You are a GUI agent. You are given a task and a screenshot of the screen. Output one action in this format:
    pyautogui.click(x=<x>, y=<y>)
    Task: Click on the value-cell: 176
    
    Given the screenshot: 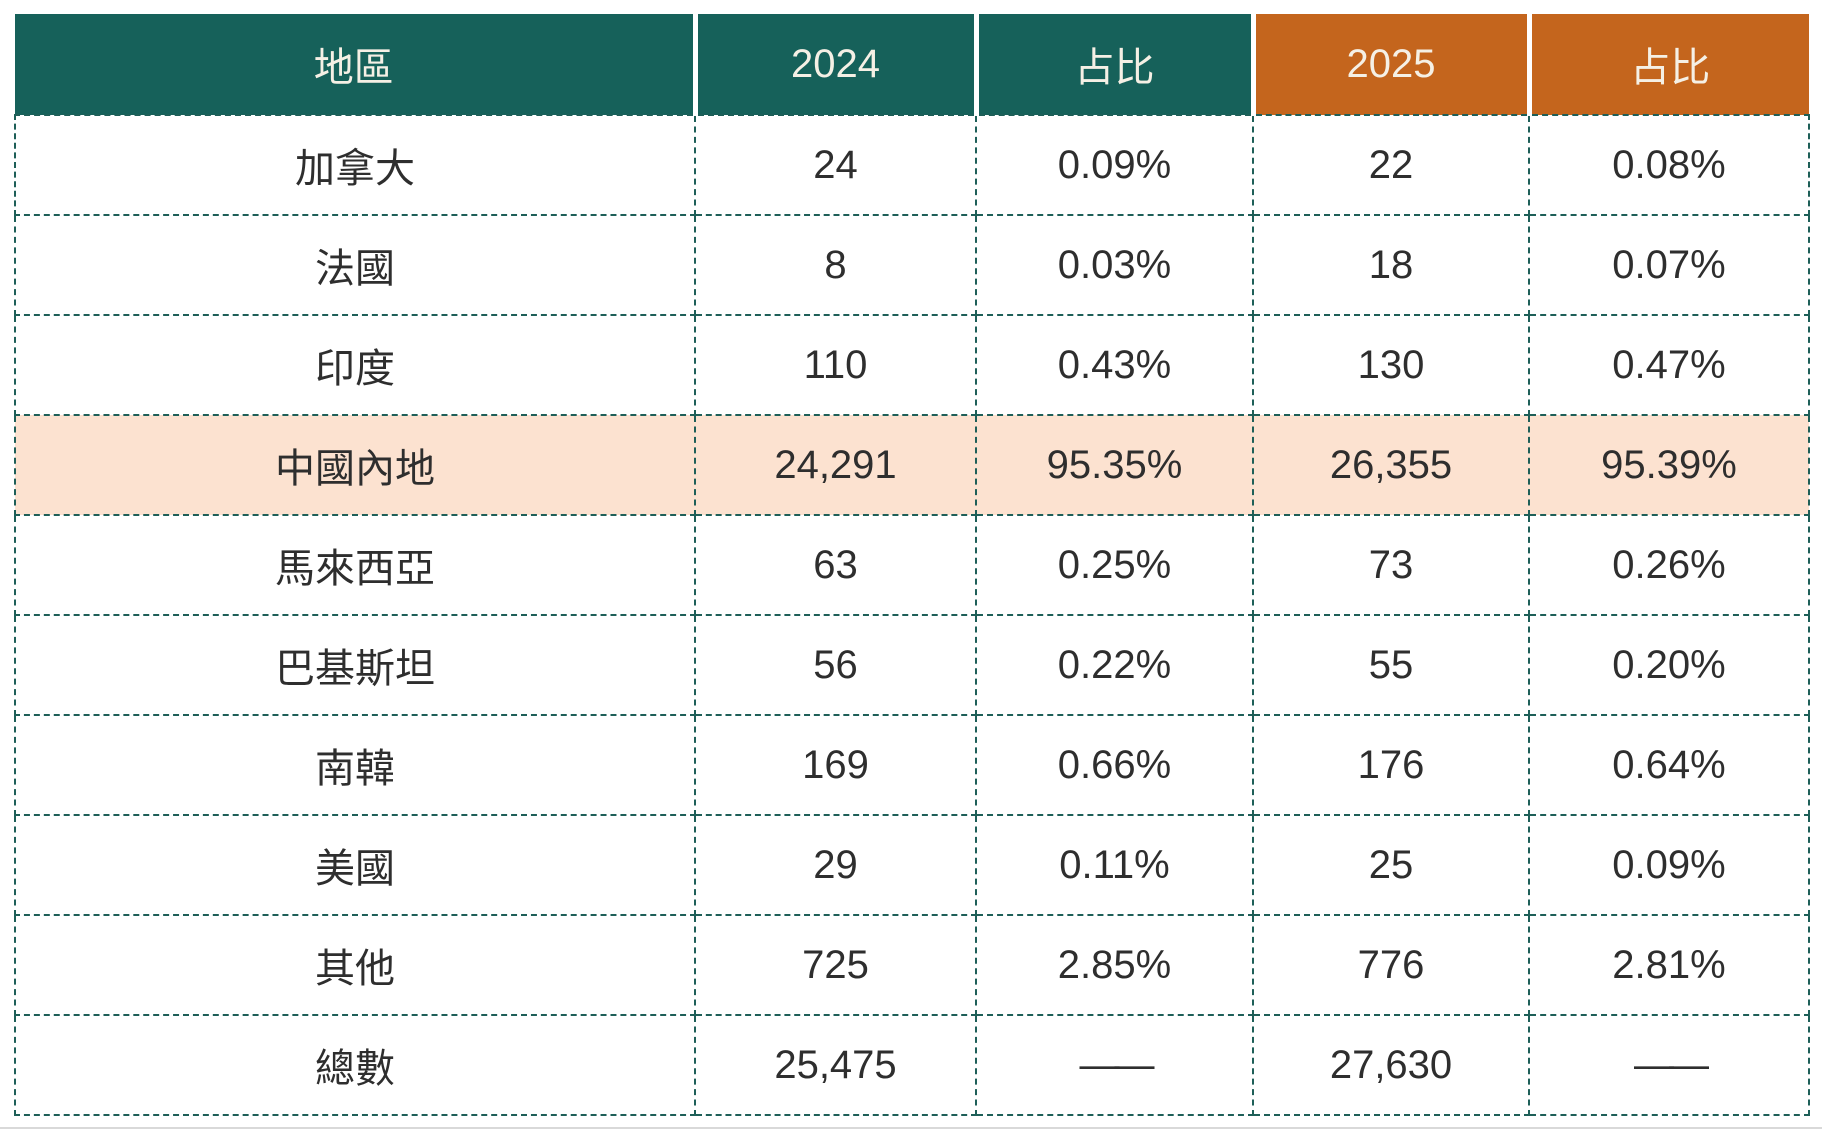 What is the action you would take?
    pyautogui.click(x=1391, y=765)
    